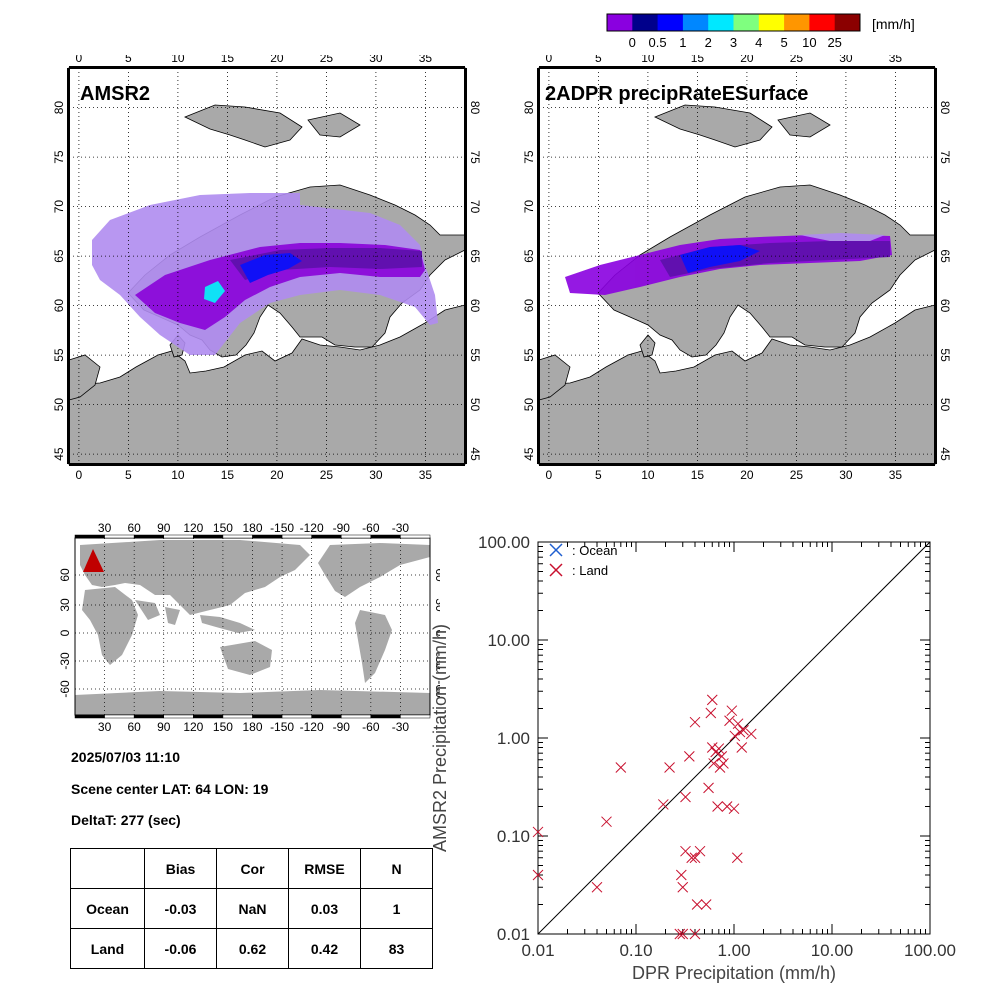  Describe the element at coordinates (324, 948) in the screenshot. I see `table-cell: 0.42` at that location.